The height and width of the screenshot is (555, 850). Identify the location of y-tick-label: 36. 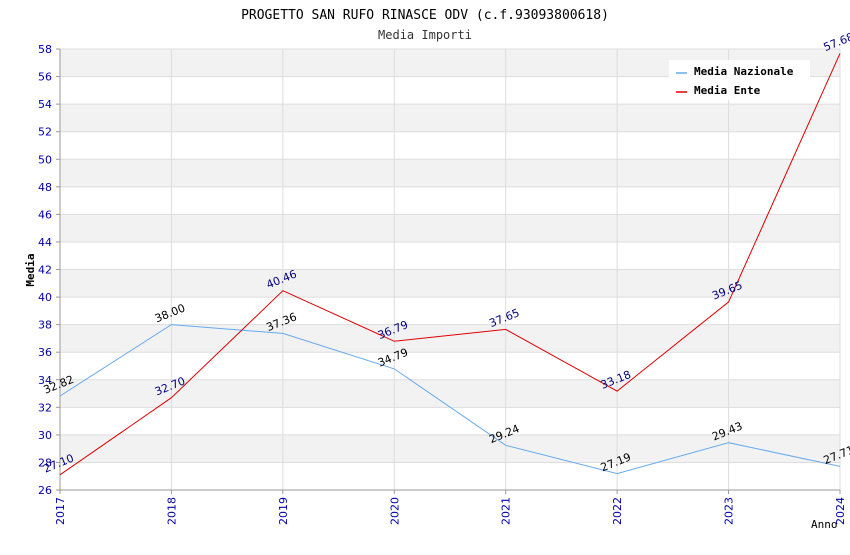
(45, 352).